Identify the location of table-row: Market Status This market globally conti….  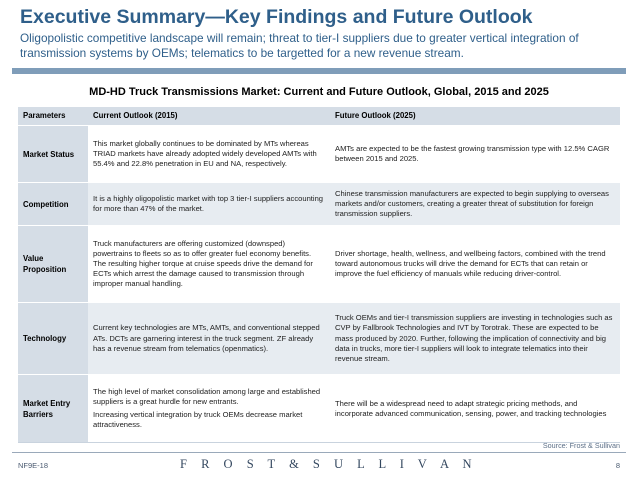
(319, 154).